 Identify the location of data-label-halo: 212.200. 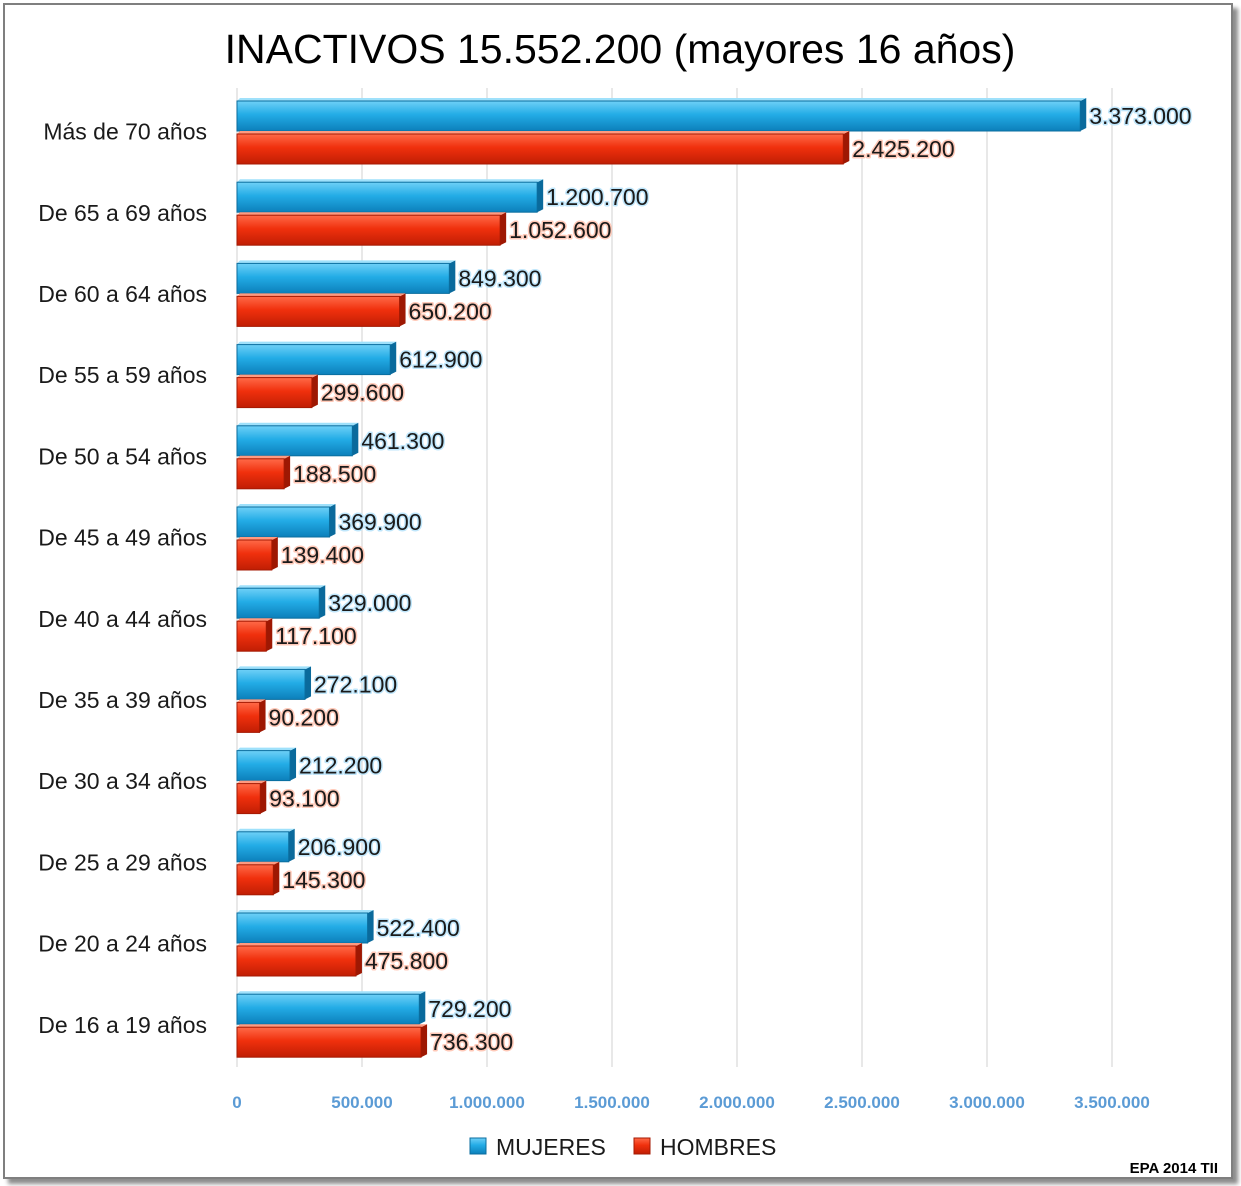
(340, 766).